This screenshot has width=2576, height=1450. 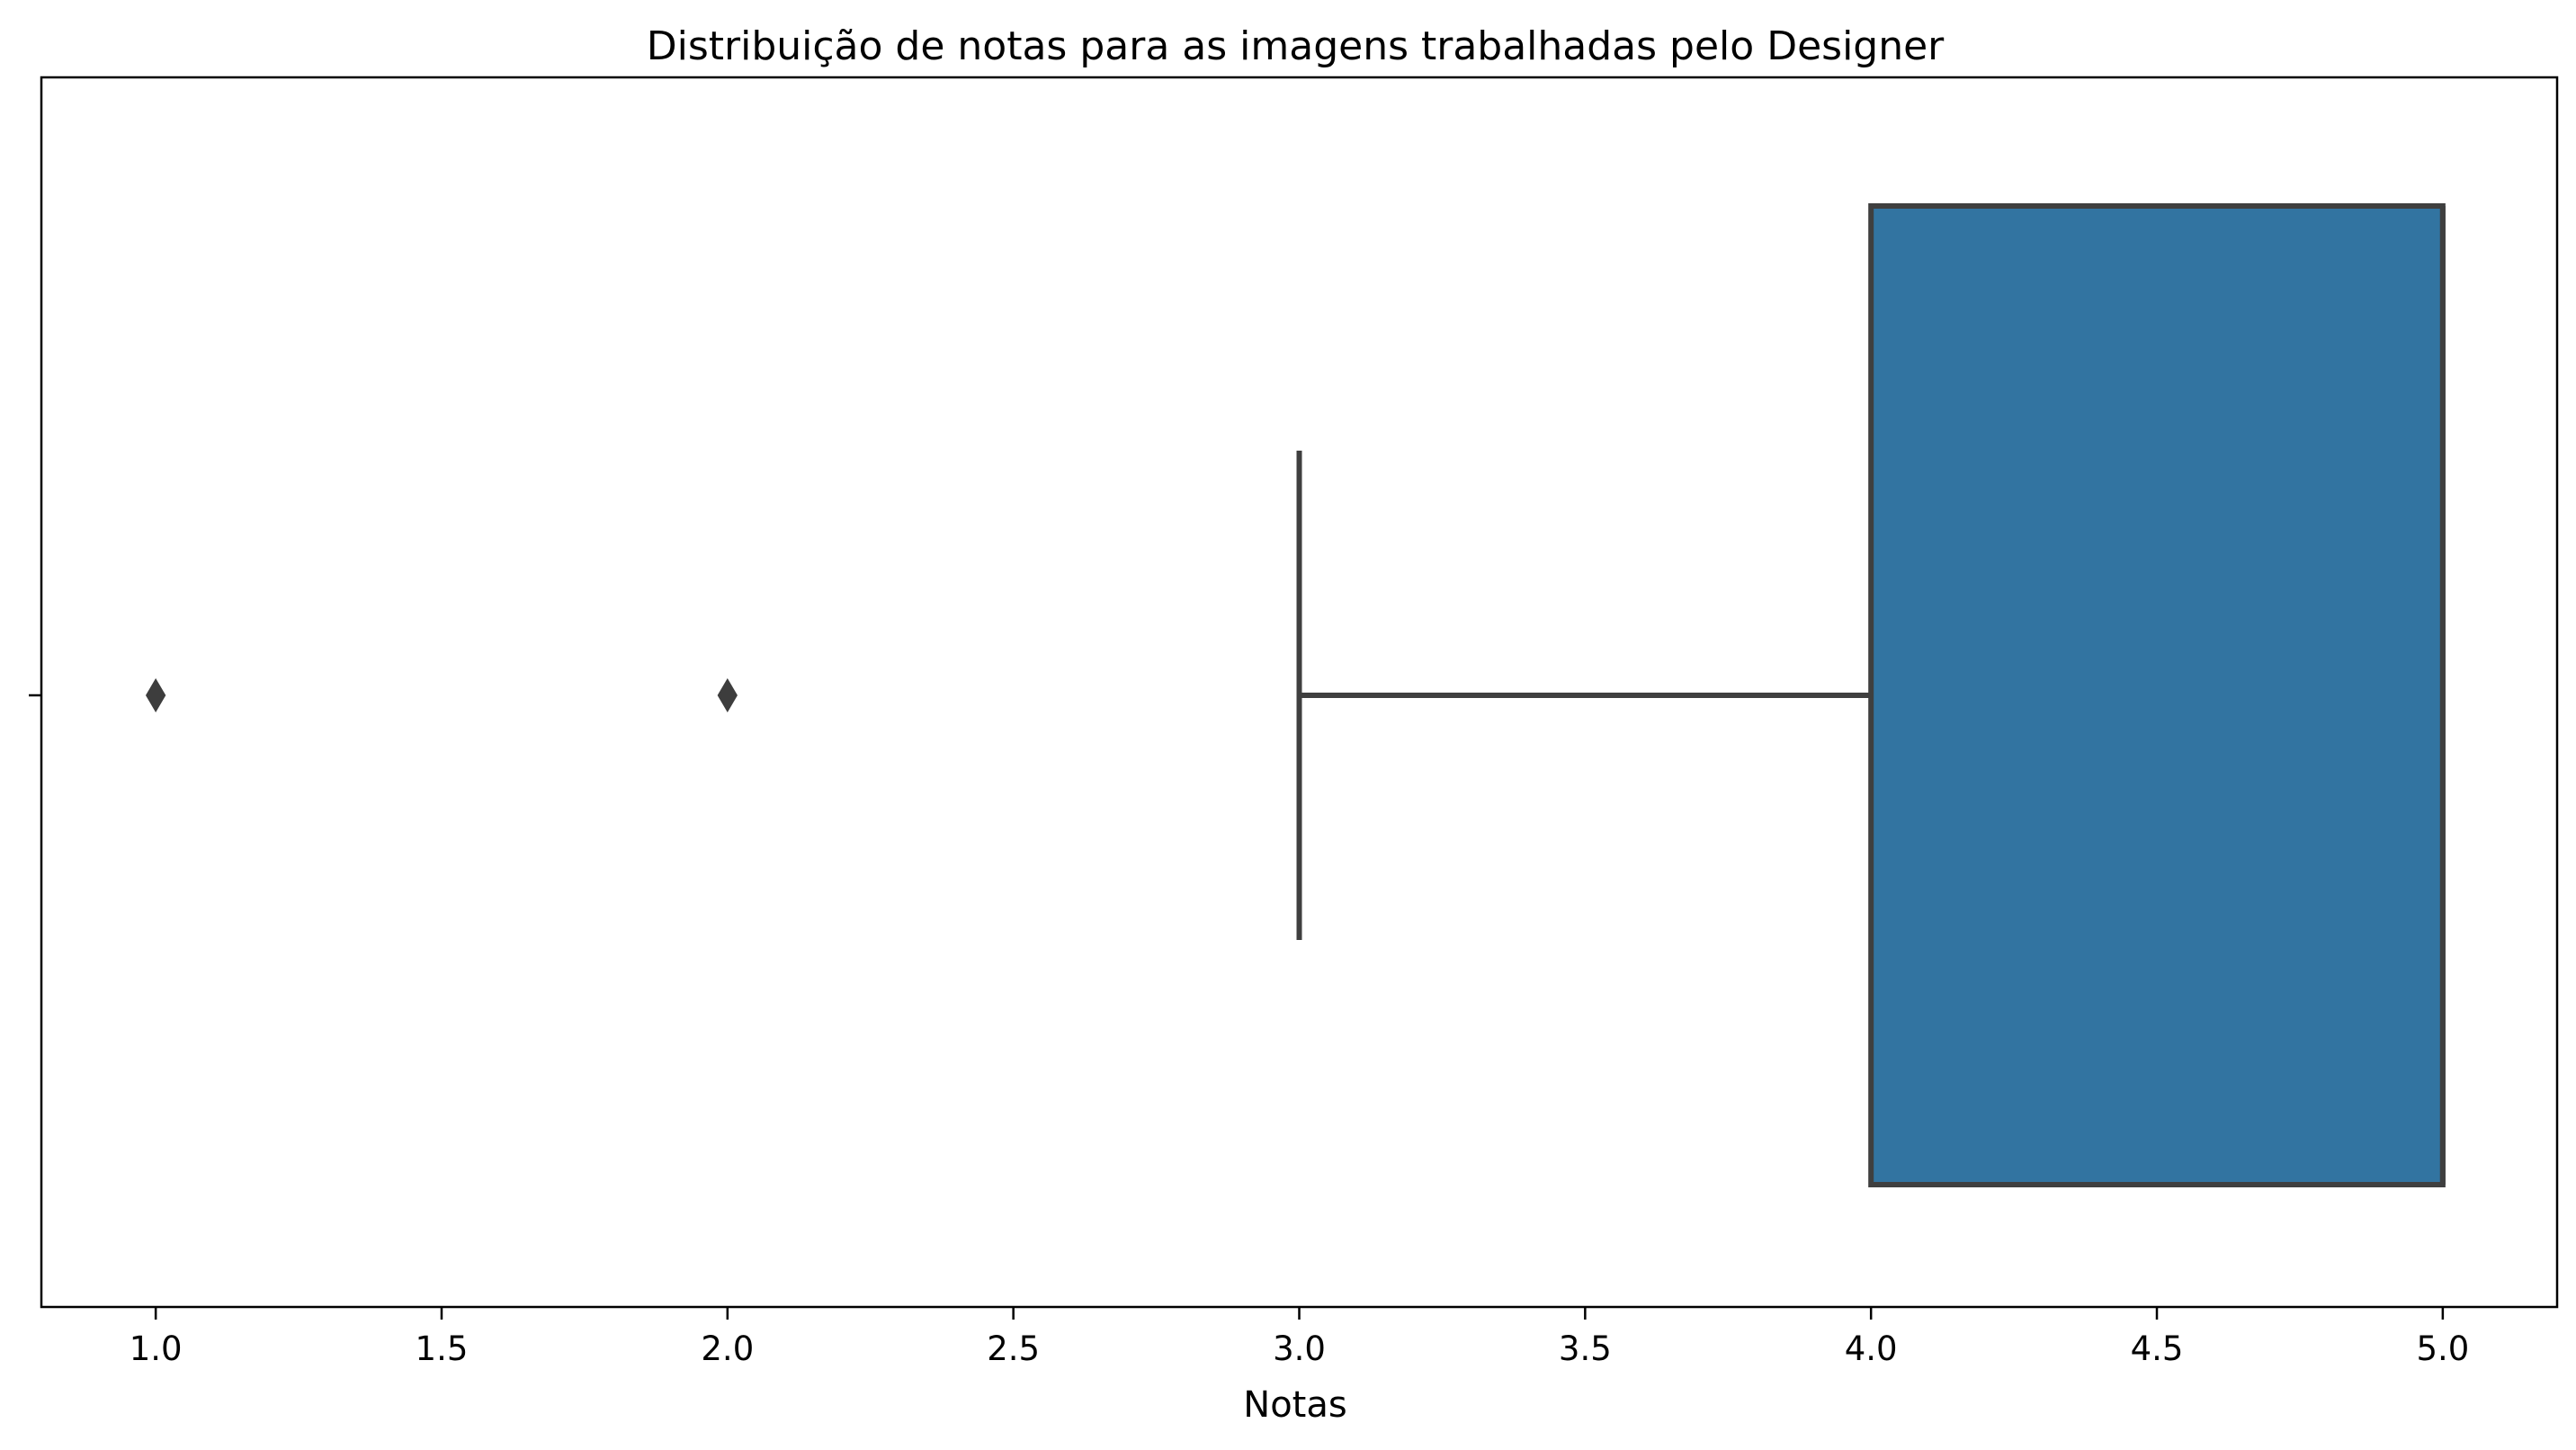 What do you see at coordinates (1013, 1348) in the screenshot?
I see `x-tick-label-2.5: 2.5` at bounding box center [1013, 1348].